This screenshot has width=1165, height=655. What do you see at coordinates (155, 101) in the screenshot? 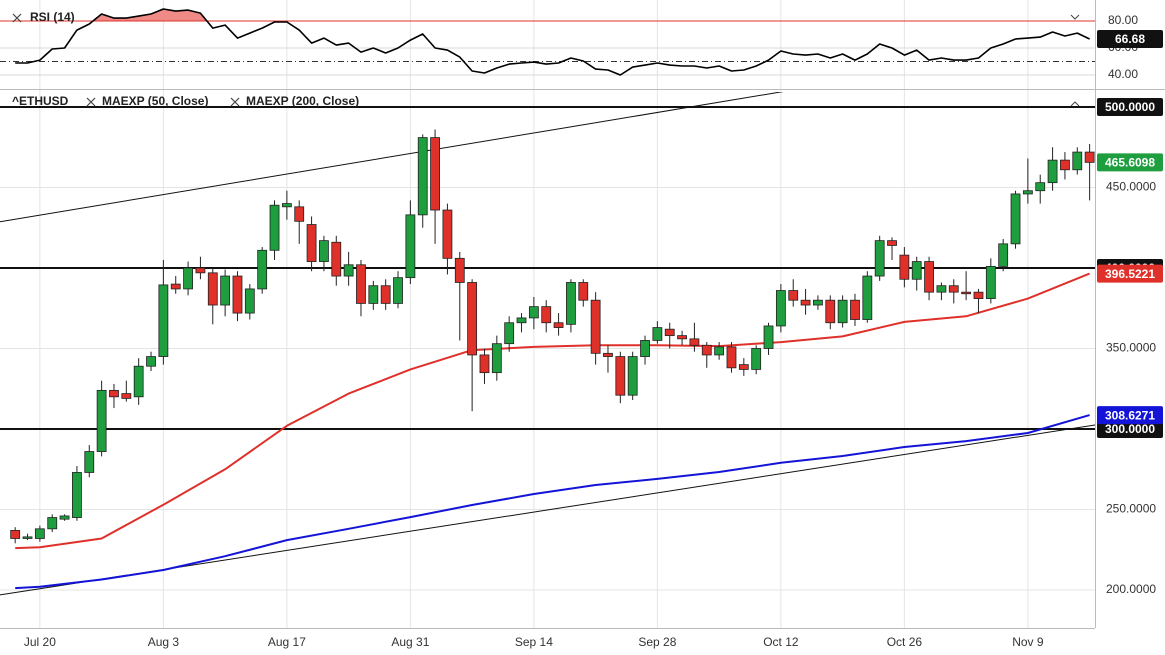
I see `legend-entry: MAEXP (50, Close)` at bounding box center [155, 101].